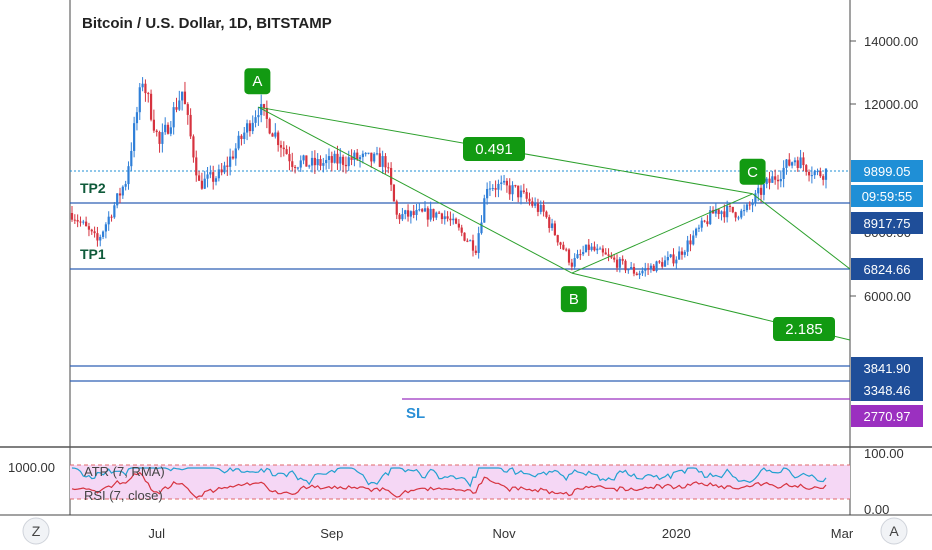  I want to click on point-c-label: C, so click(752, 172).